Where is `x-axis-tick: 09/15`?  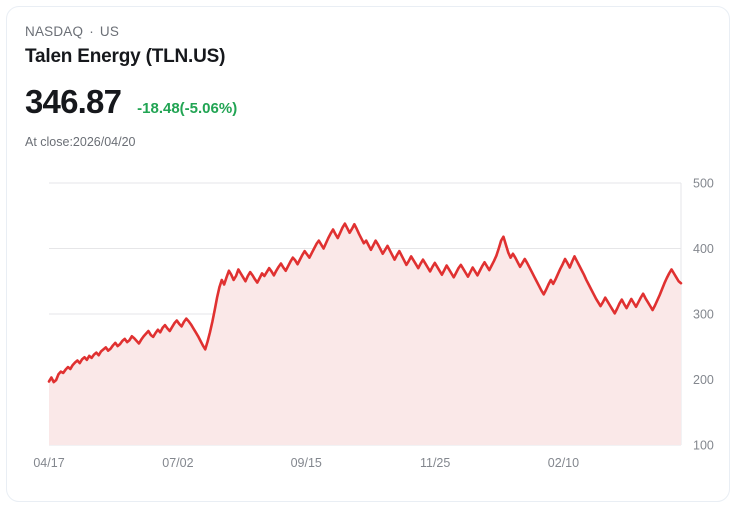 x-axis-tick: 09/15 is located at coordinates (306, 463).